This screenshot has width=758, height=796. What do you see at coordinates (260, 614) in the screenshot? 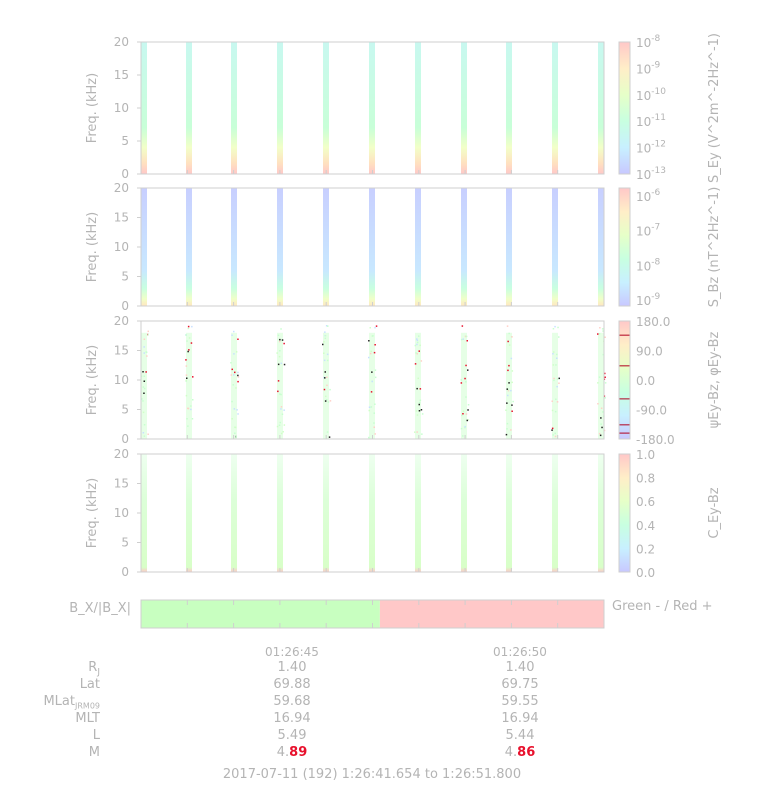
I see `bx-negative-segment` at bounding box center [260, 614].